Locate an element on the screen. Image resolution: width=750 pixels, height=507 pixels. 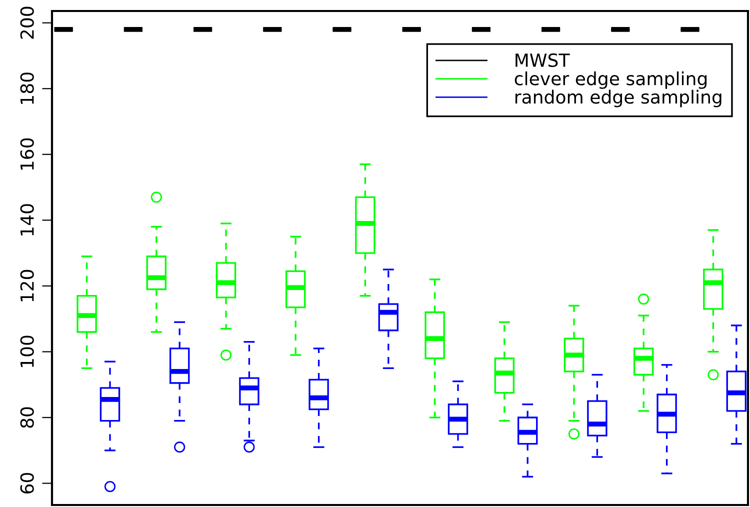
legend-label: random edge sampling is located at coordinates (618, 99).